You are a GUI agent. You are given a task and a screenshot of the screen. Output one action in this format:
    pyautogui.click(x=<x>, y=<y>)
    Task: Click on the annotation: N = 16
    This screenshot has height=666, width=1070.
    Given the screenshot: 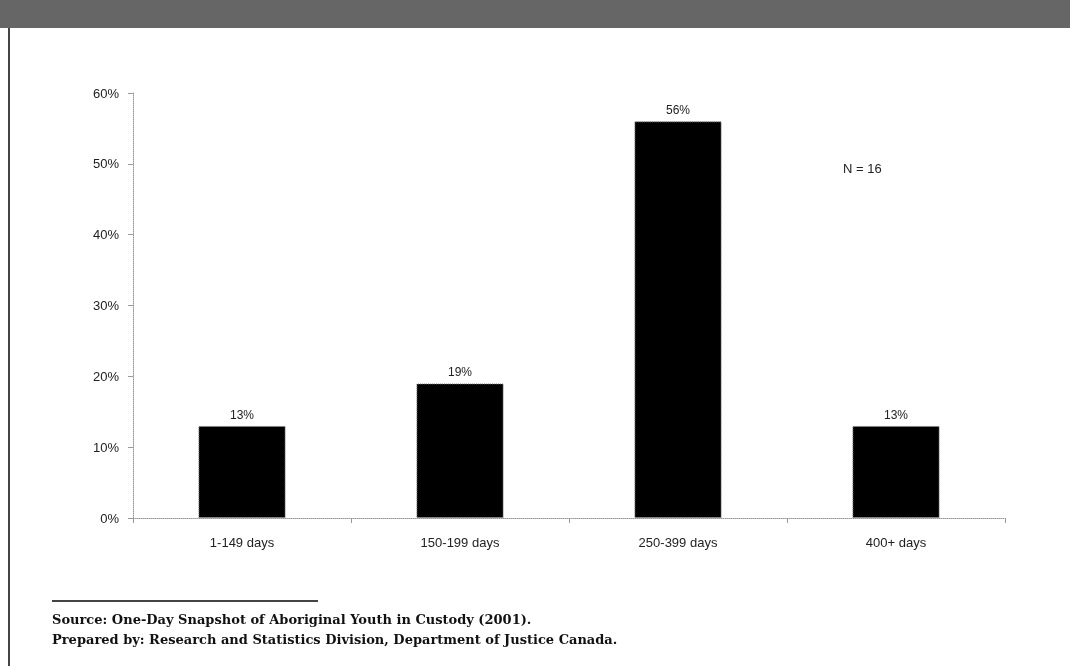 What is the action you would take?
    pyautogui.click(x=862, y=168)
    